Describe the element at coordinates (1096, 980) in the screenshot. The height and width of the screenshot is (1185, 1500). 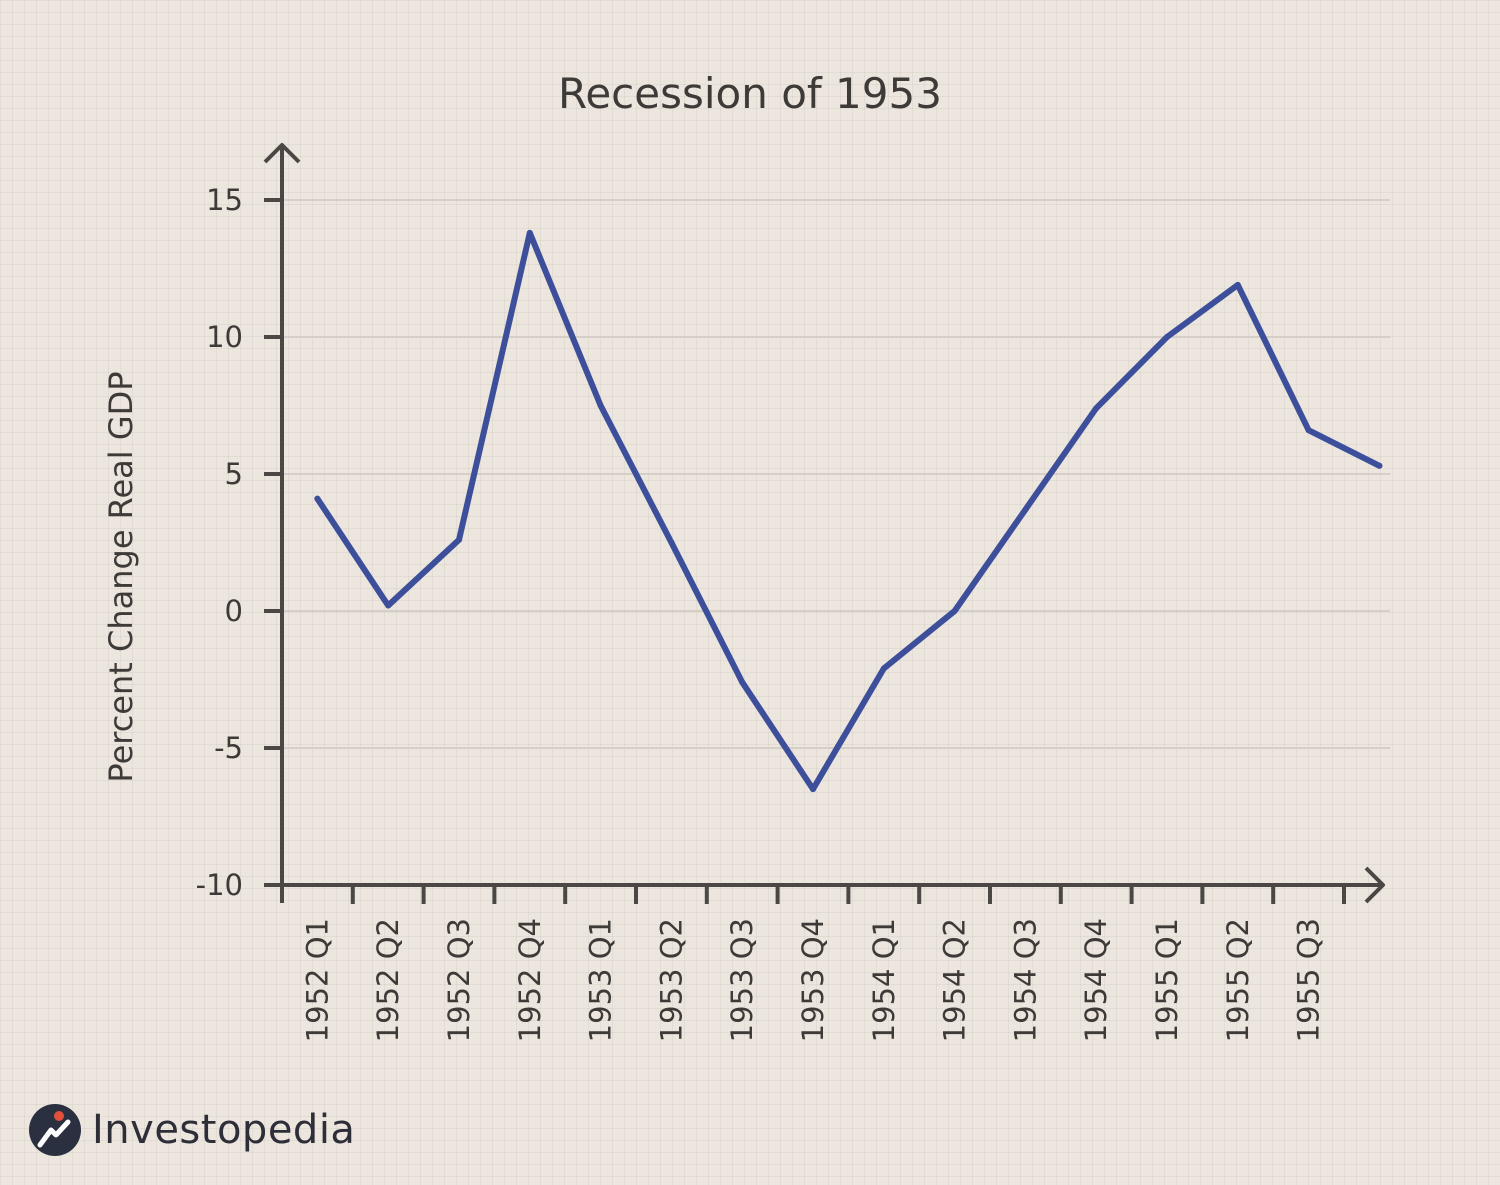
I see `x-tick-label-11: 1954 Q4` at that location.